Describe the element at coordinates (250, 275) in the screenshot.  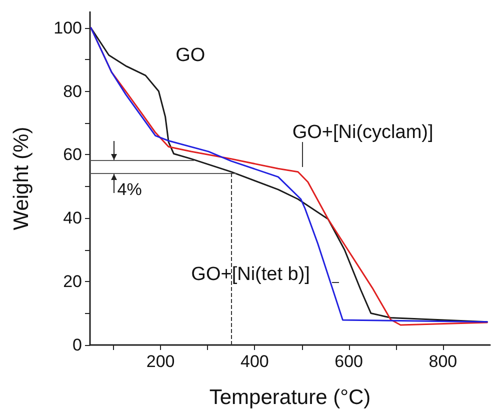
I see `series-label: GO+[Ni(tet b)]` at that location.